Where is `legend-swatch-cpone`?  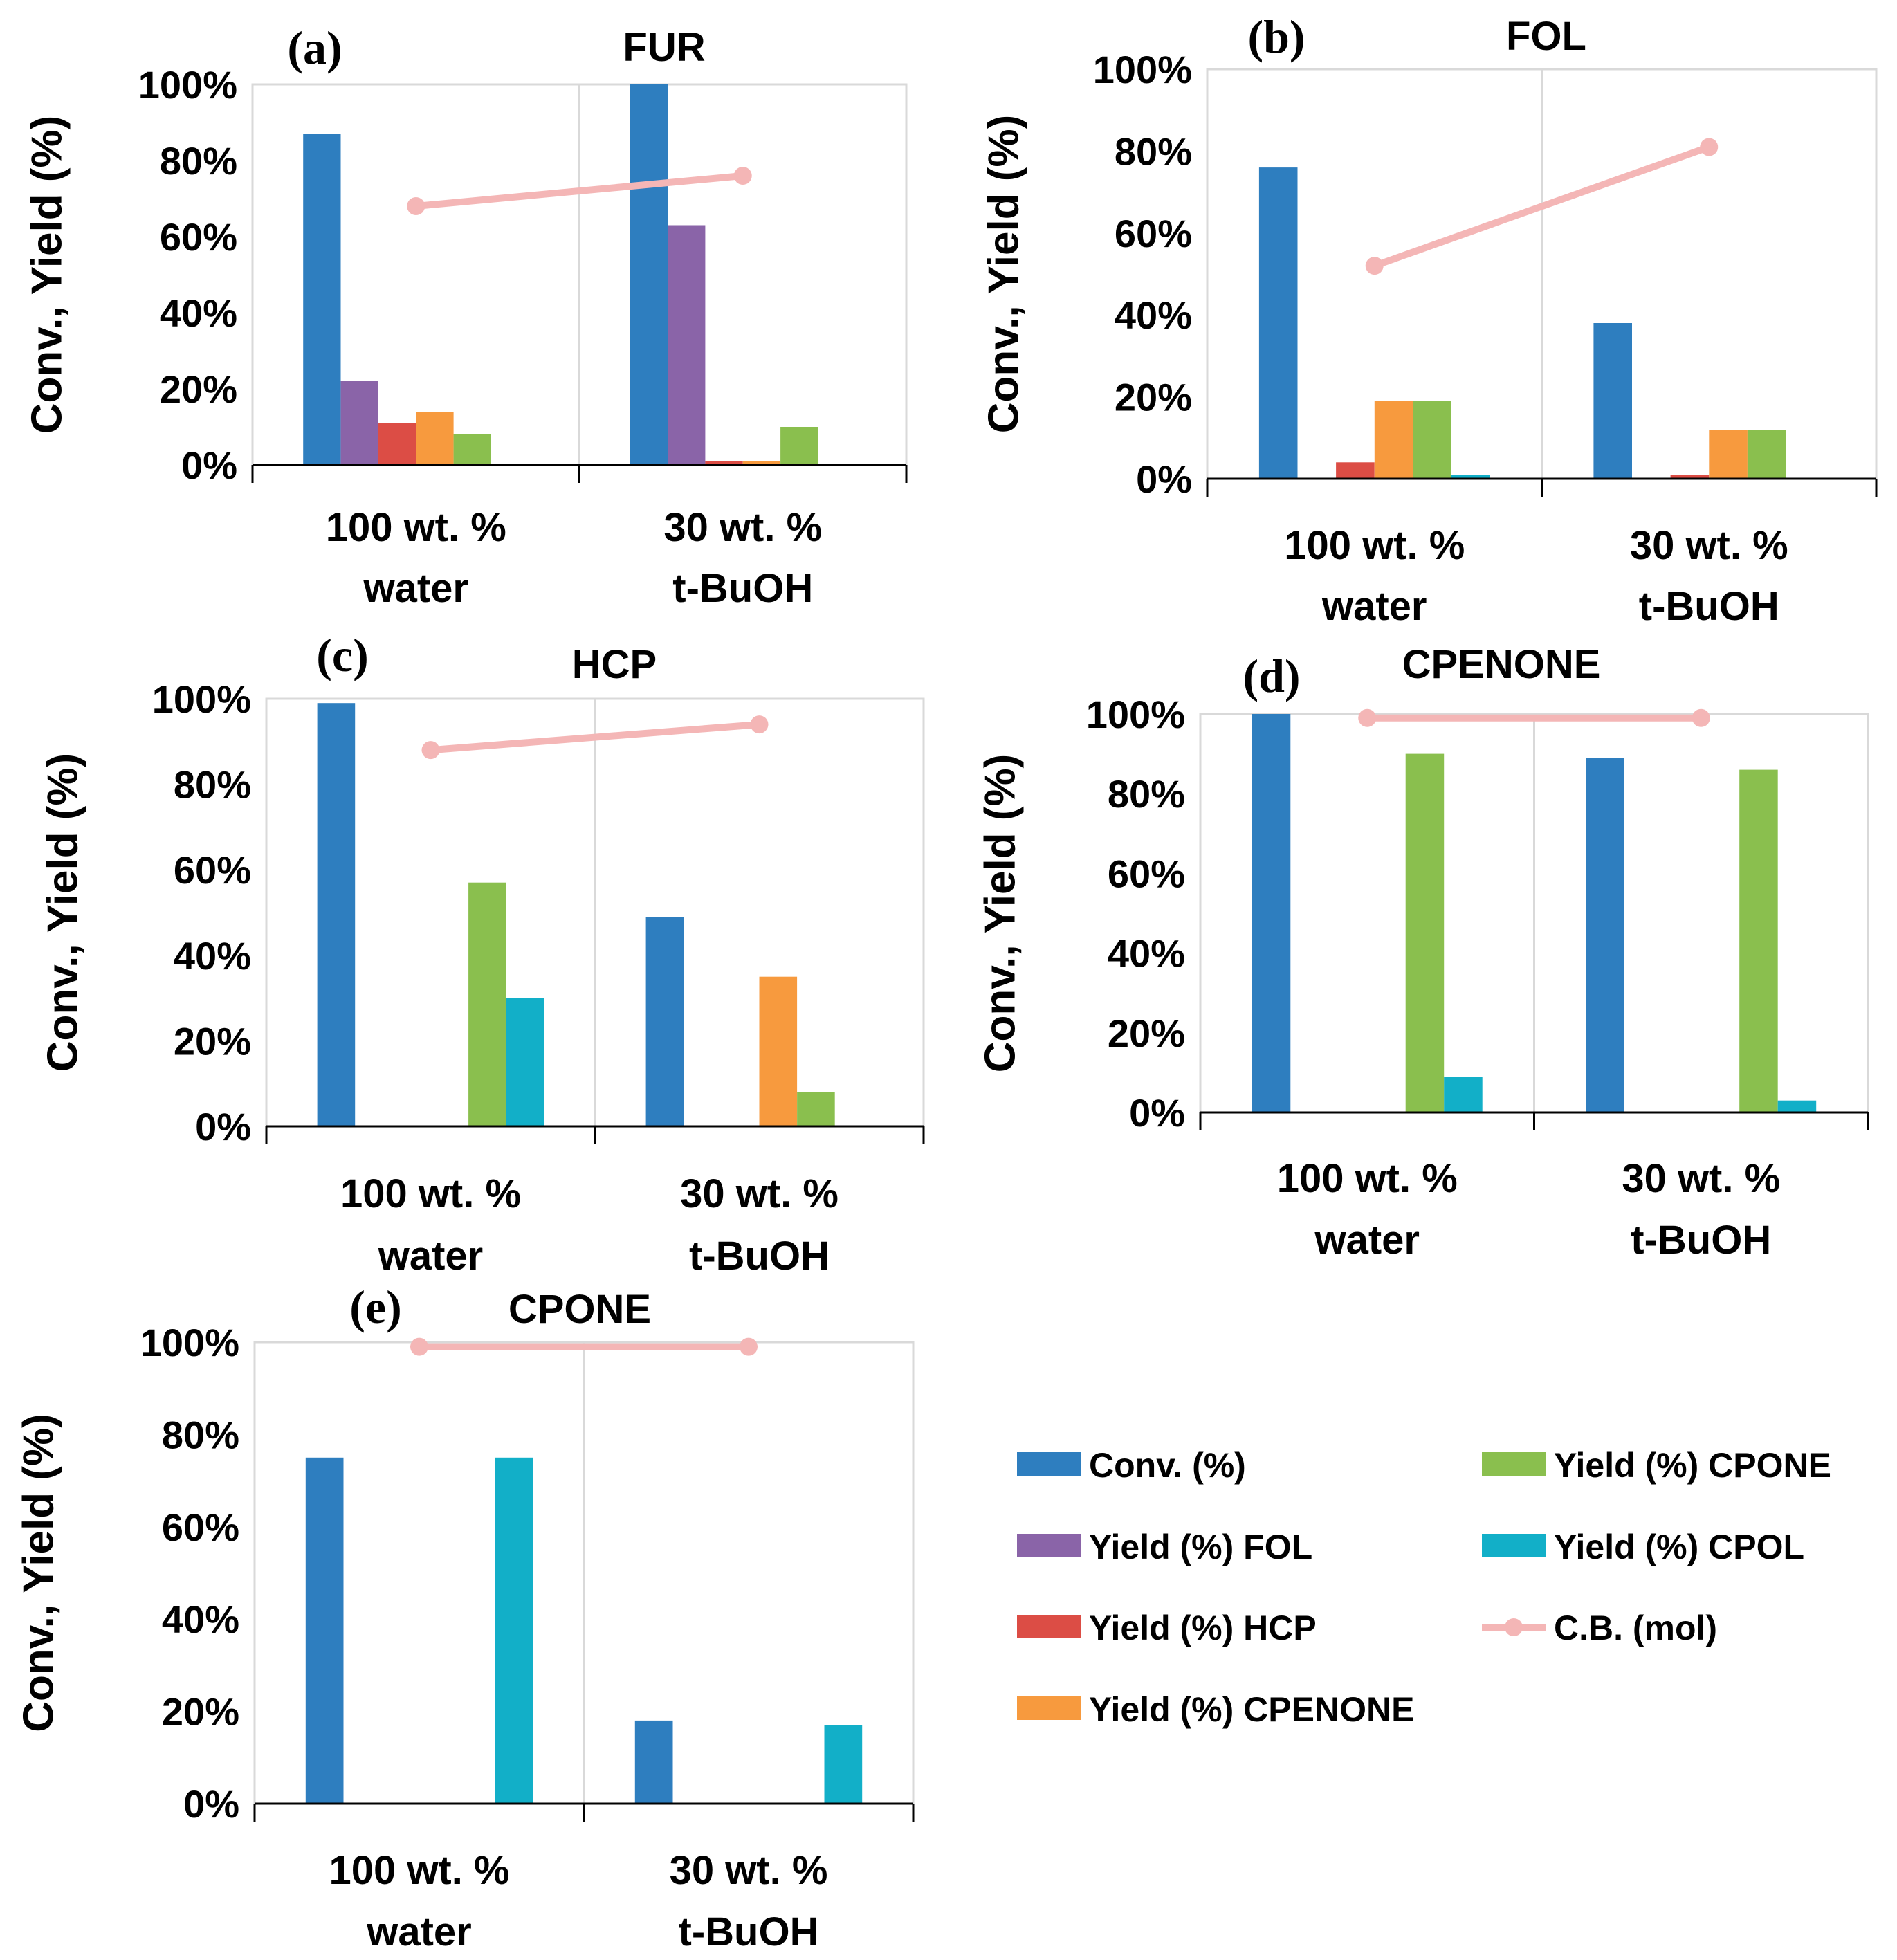 legend-swatch-cpone is located at coordinates (1514, 1464).